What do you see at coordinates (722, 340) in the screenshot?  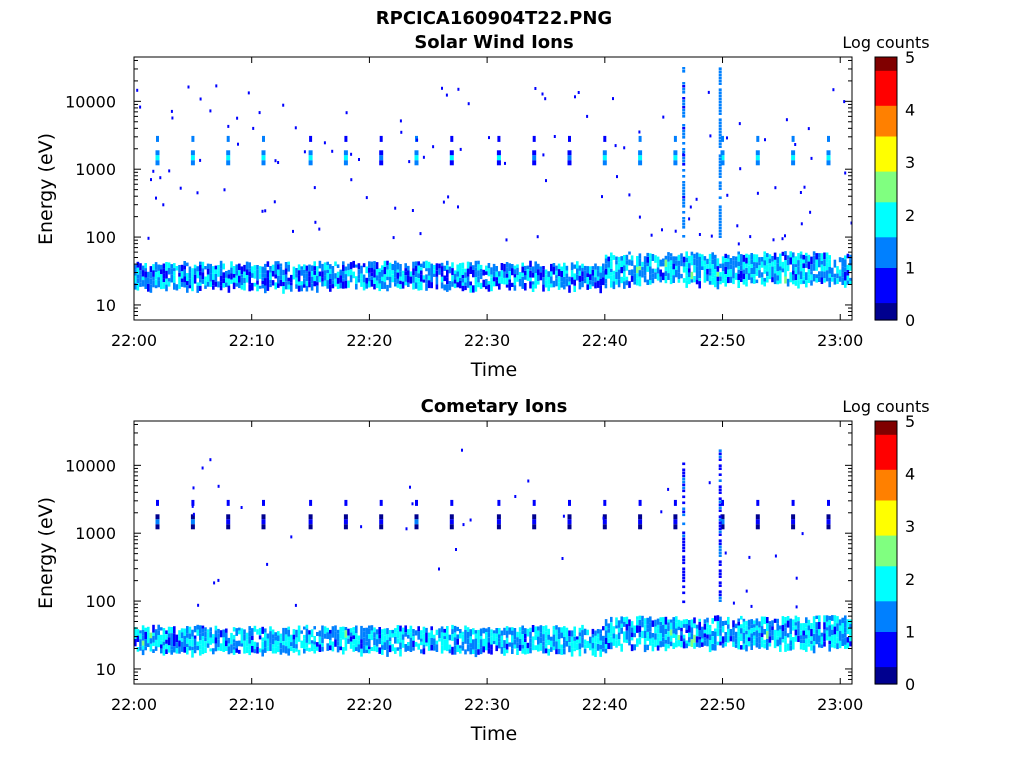 I see `x-tick-label: 22:50` at bounding box center [722, 340].